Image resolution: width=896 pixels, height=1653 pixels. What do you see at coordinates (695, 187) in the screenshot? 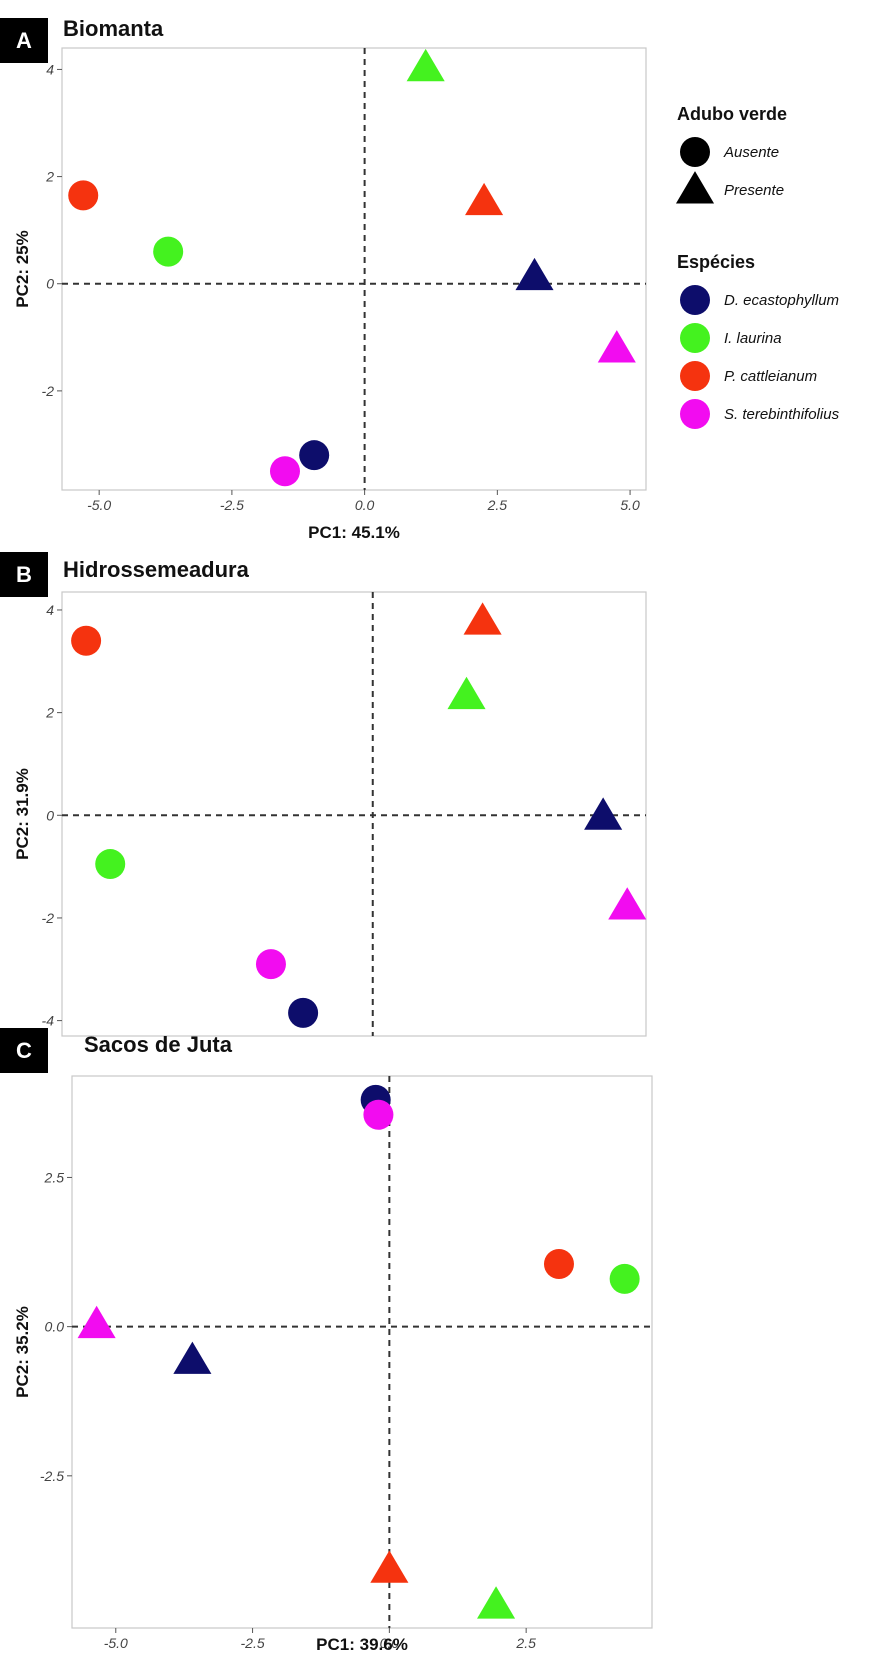
I see `legend-triangle-key` at bounding box center [695, 187].